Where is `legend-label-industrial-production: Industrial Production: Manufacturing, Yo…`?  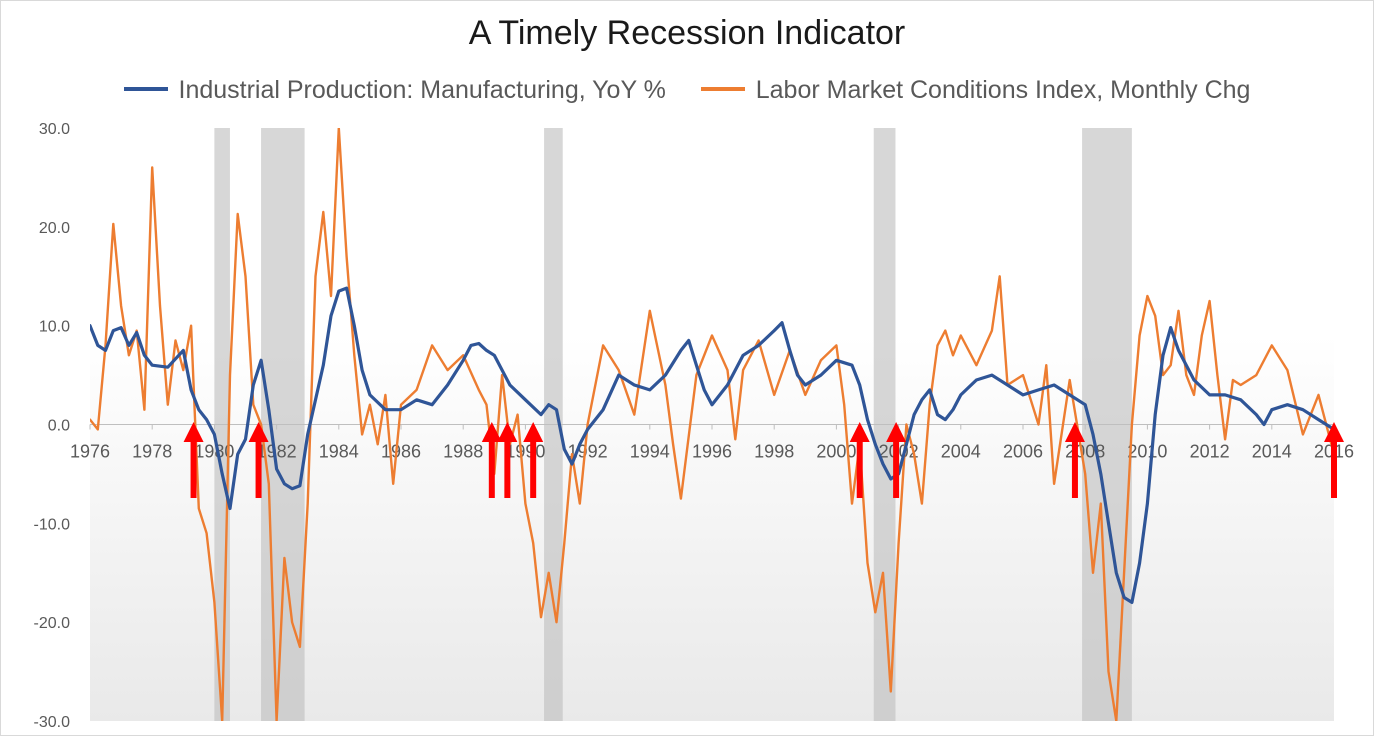
legend-label-industrial-production: Industrial Production: Manufacturing, Yo… is located at coordinates (422, 90).